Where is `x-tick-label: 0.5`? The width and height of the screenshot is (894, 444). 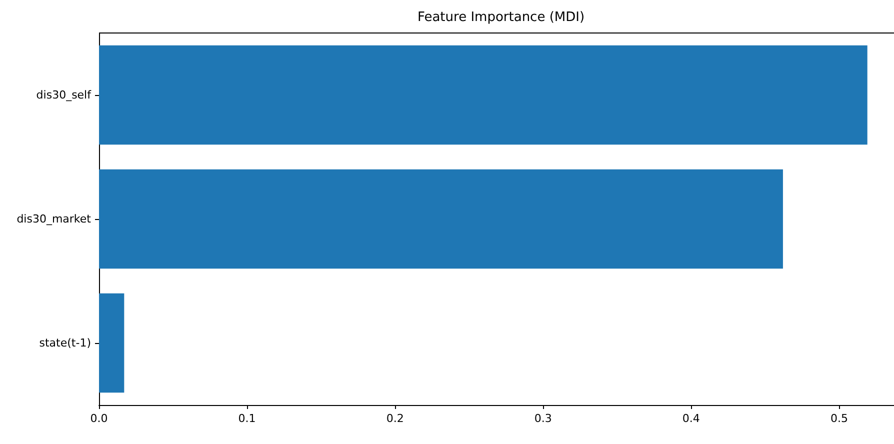
x-tick-label: 0.5 is located at coordinates (839, 418).